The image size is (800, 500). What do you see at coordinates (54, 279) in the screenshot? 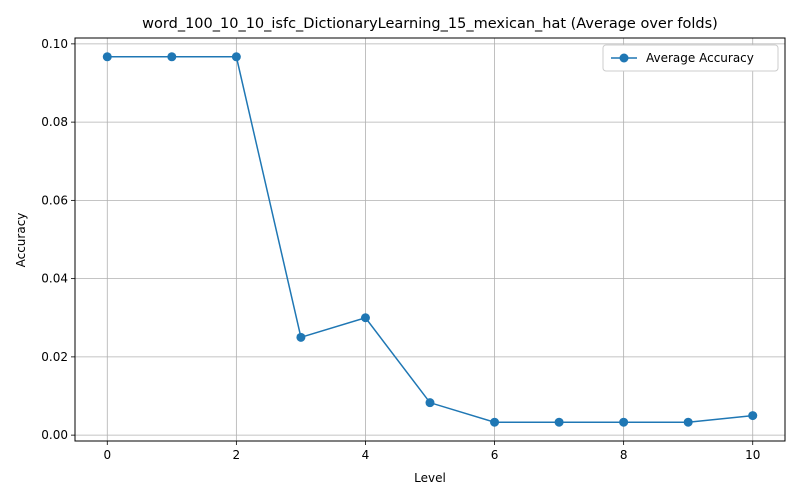
I see `y-tick-label: 0.04` at bounding box center [54, 279].